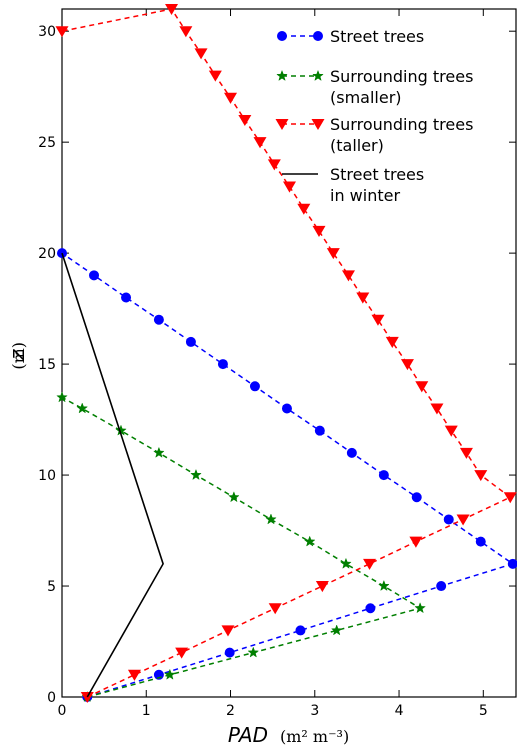 This screenshot has width=517, height=749. Describe the element at coordinates (353, 185) in the screenshot. I see `legend-item-4: Street trees in winter` at that location.